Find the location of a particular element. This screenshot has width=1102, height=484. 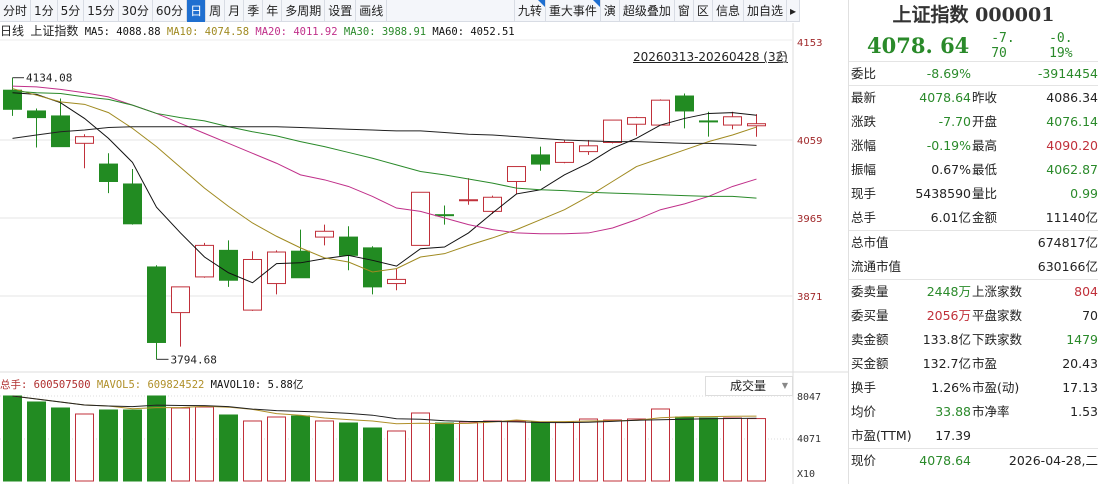

period-tab: 30分 is located at coordinates (136, 11).